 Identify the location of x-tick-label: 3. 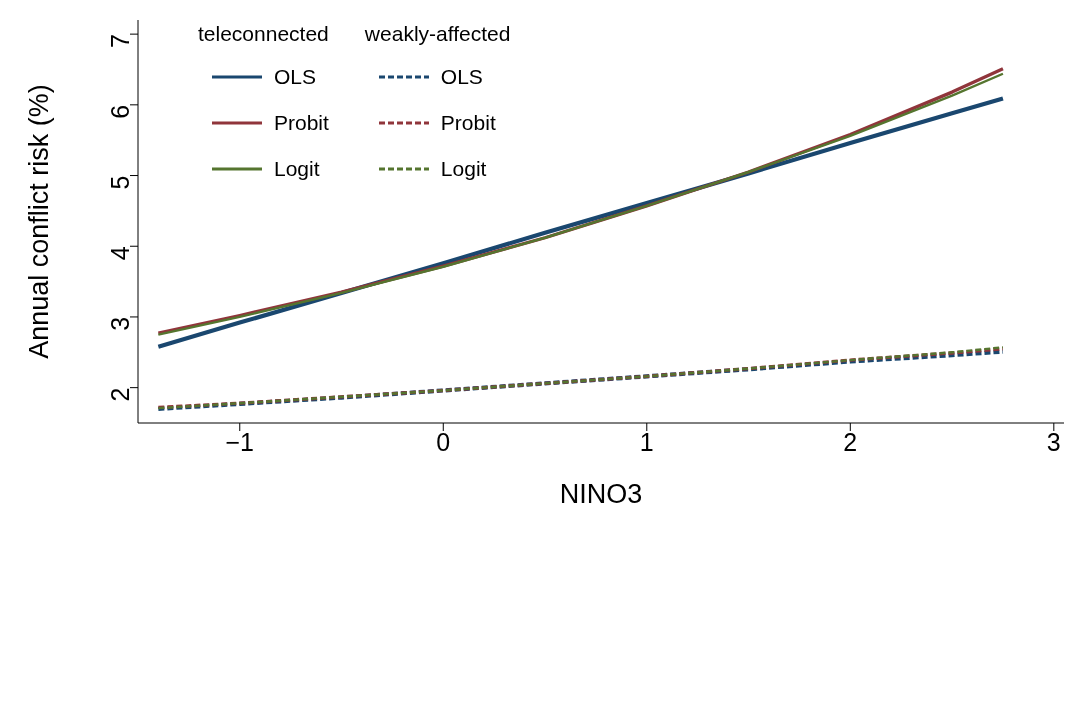
(1053, 441).